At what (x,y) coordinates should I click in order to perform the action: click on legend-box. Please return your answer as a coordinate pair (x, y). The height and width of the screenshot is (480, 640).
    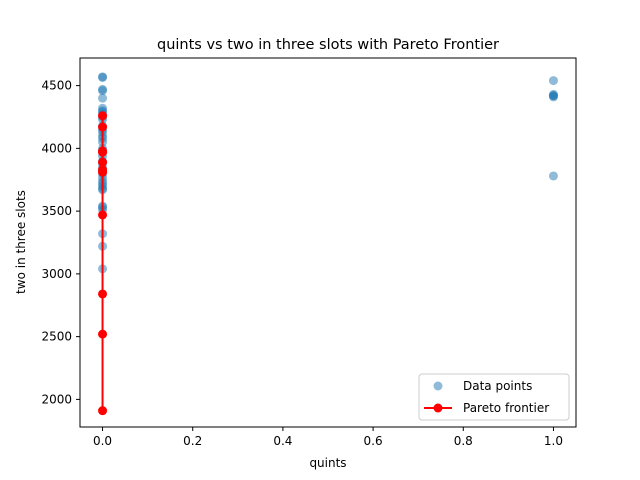
    Looking at the image, I should click on (494, 397).